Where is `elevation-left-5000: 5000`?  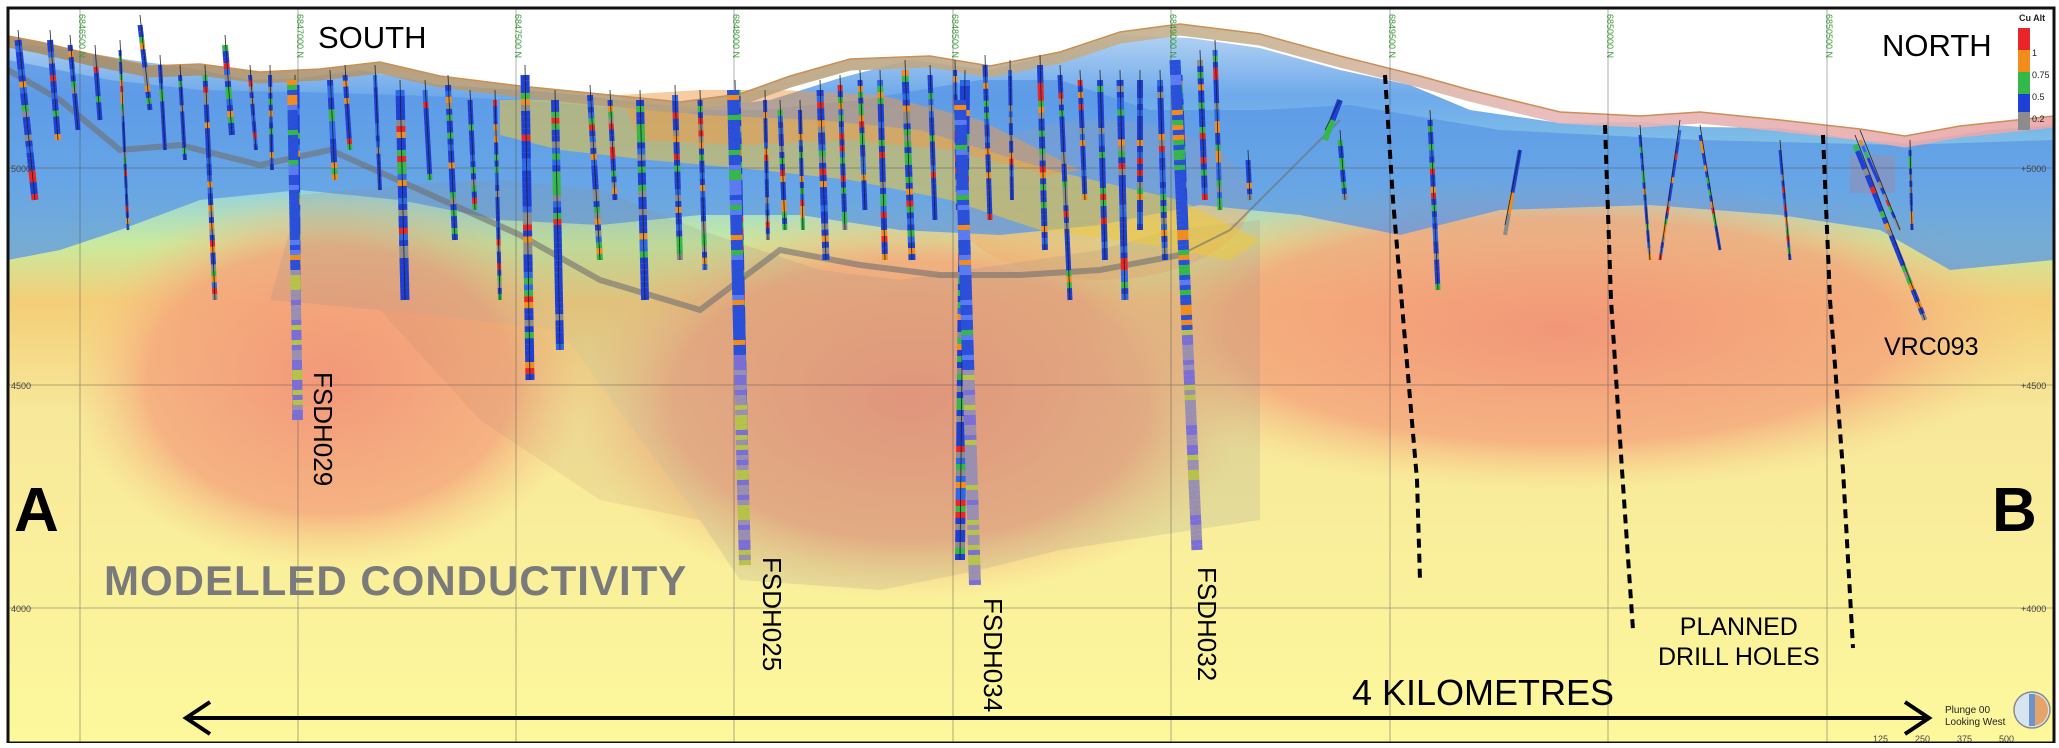 elevation-left-5000: 5000 is located at coordinates (21, 169).